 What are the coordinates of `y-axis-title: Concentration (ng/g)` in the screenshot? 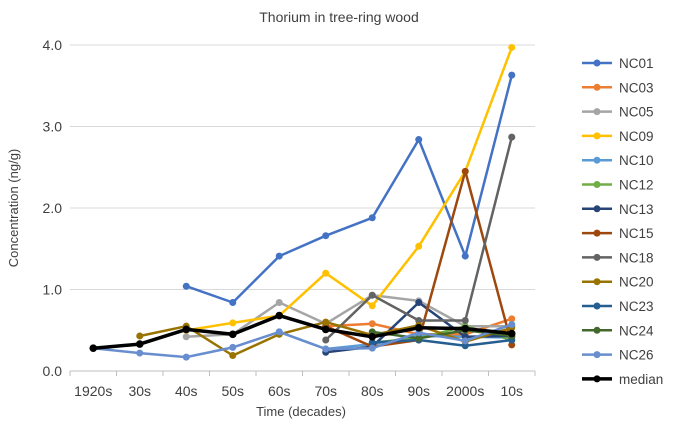 It's located at (13, 208).